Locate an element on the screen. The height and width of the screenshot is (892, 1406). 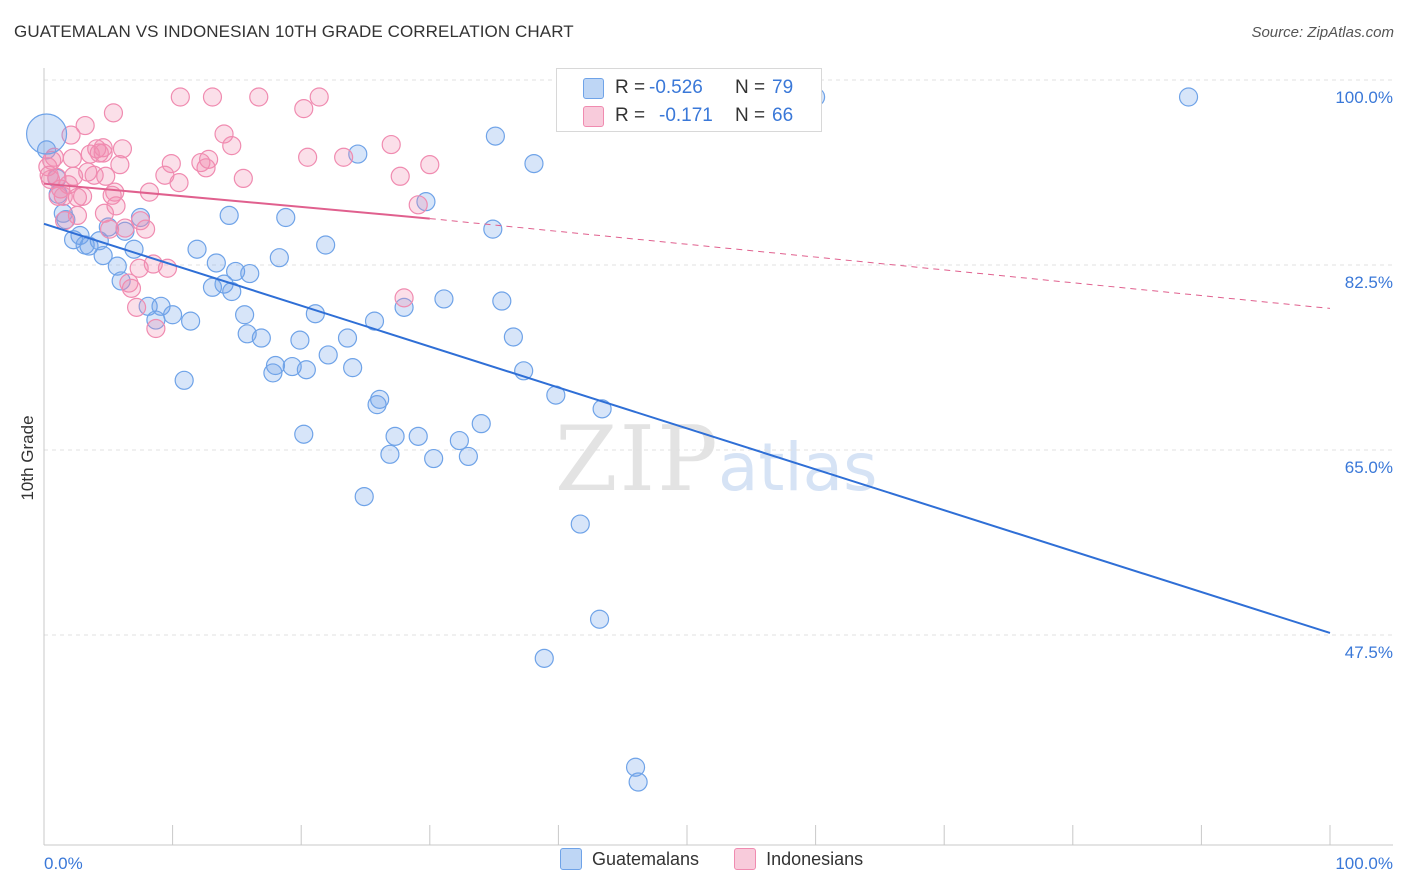
trendline-indonesians is located at coordinates (236, 201).